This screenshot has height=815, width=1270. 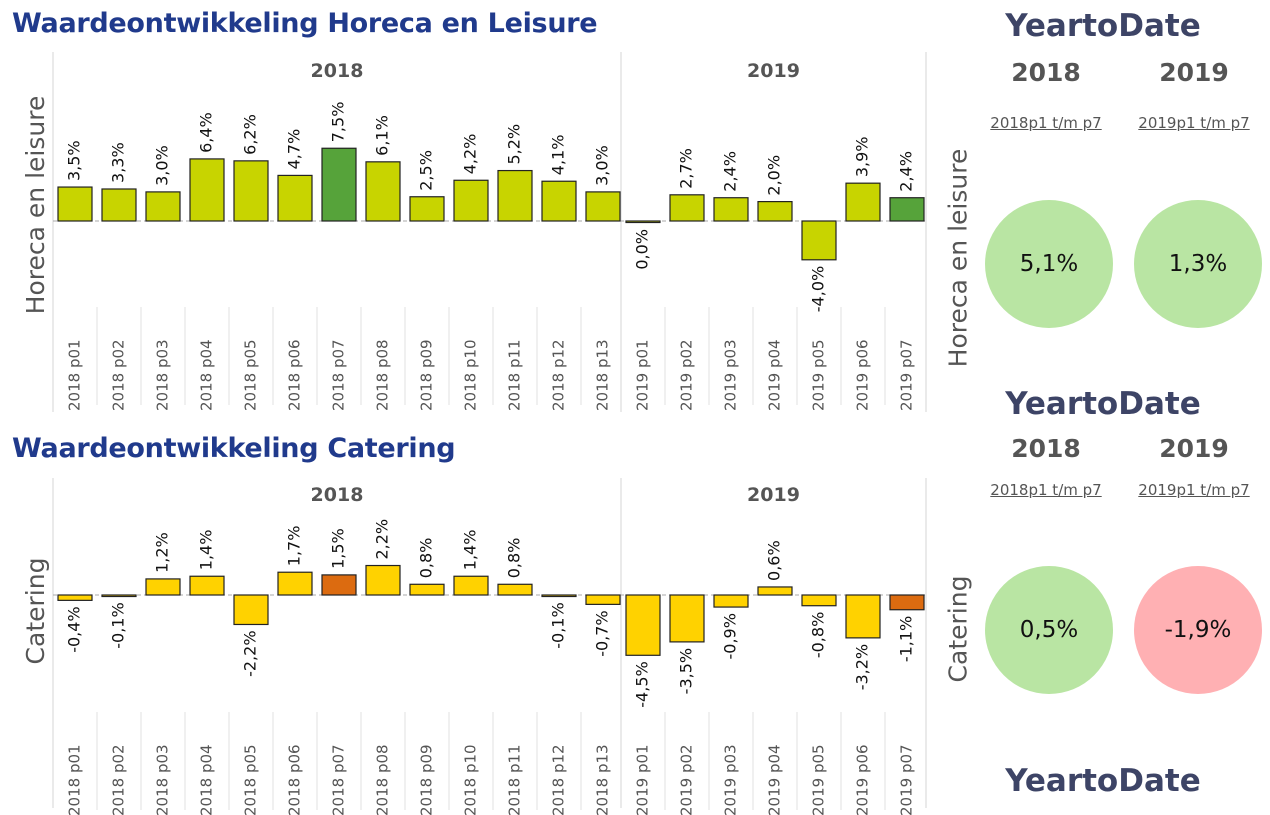 I want to click on title-catering: Waardeontwikkeling Catering, so click(x=234, y=448).